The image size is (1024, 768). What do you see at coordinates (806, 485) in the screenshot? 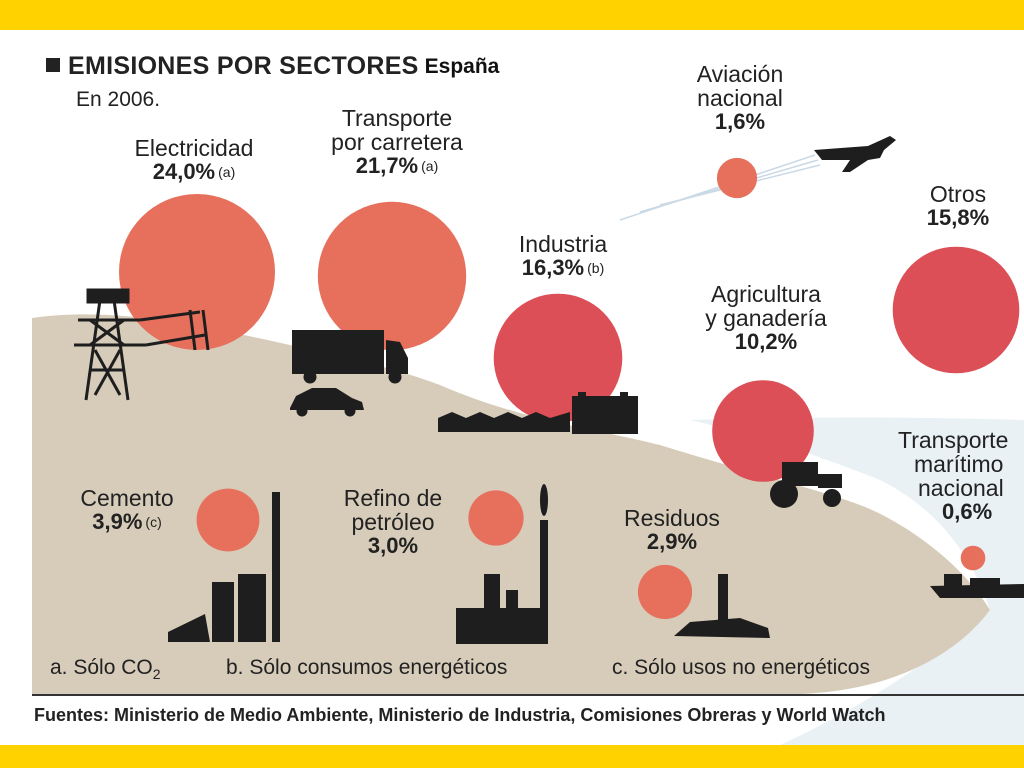
I see `tractor-icon` at bounding box center [806, 485].